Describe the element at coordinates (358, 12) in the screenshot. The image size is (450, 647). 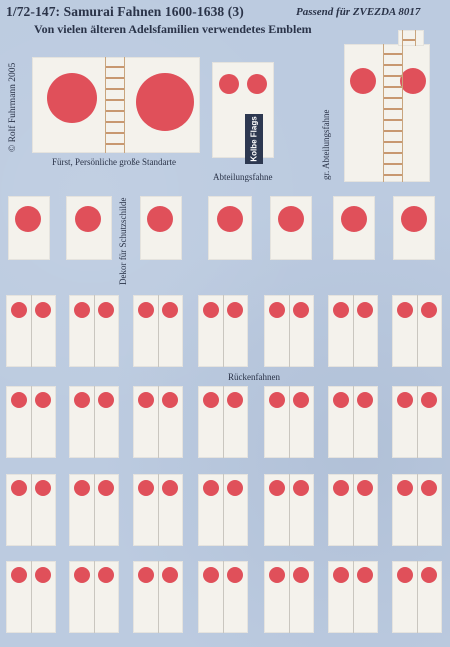
I see `compatibility-note: Passend für ZVEZDA 8017` at that location.